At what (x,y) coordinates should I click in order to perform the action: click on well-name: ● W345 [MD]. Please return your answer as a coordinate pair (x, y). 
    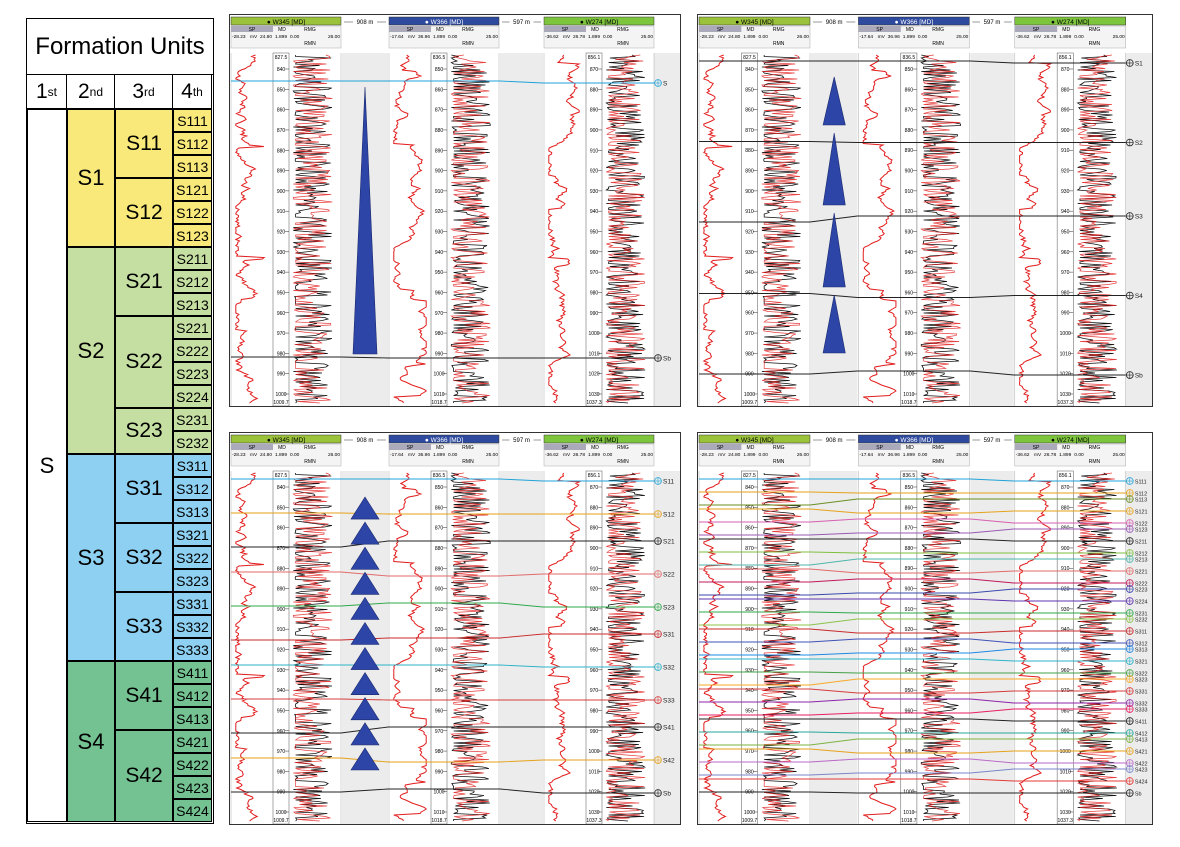
    Looking at the image, I should click on (754, 440).